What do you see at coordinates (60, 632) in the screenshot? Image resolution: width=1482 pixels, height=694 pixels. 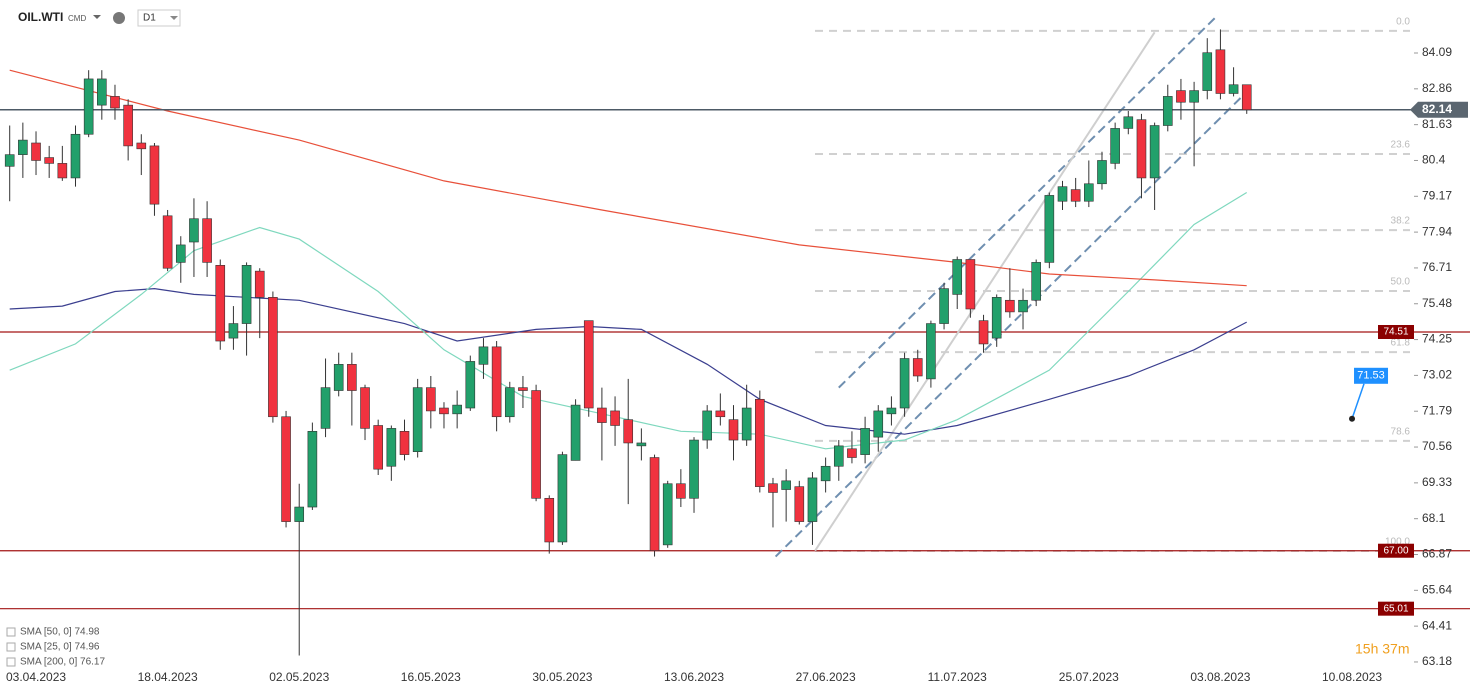 I see `legend-entry: SMA [50, 0] 74.98` at bounding box center [60, 632].